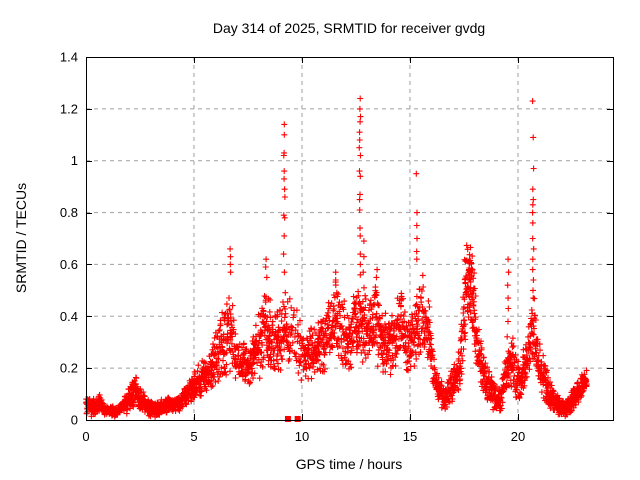  I want to click on y-tick-label: 0, so click(74, 420).